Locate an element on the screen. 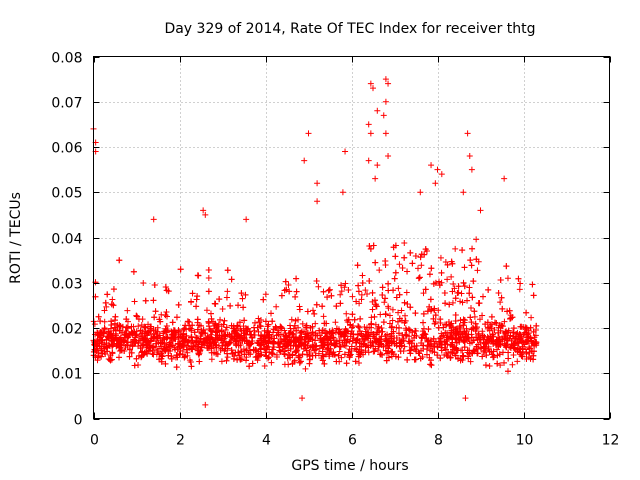  x-tick-label: 10 is located at coordinates (525, 441).